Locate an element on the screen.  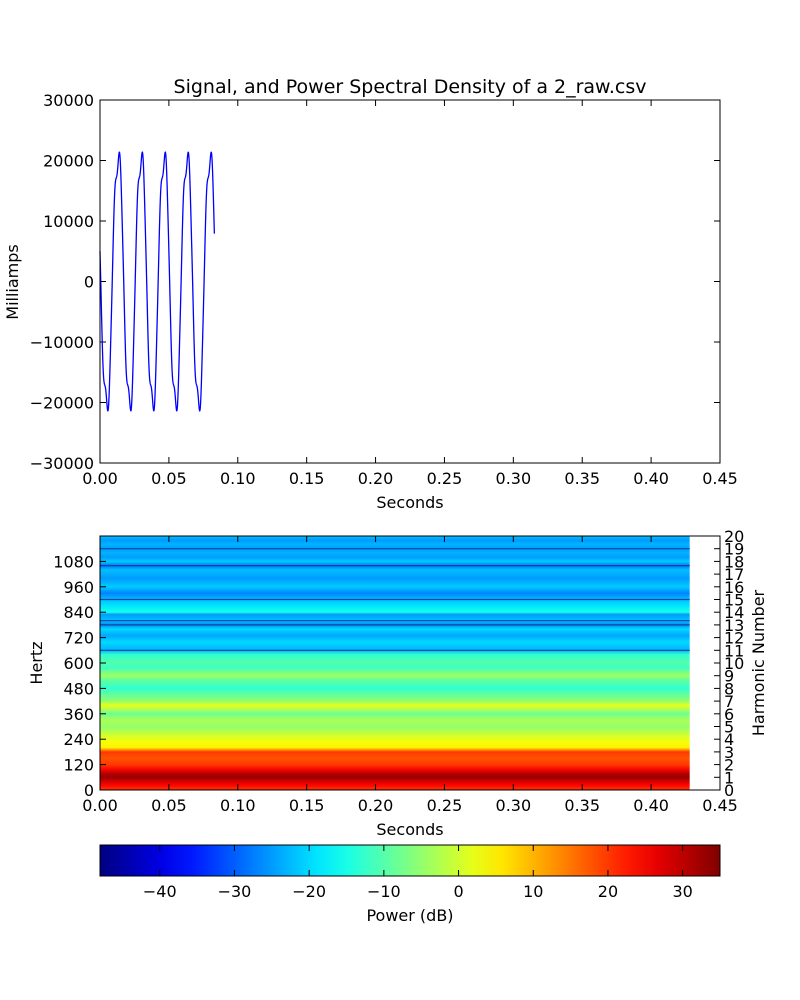
spectrogram-x-tick-label: 0.30 is located at coordinates (514, 805).